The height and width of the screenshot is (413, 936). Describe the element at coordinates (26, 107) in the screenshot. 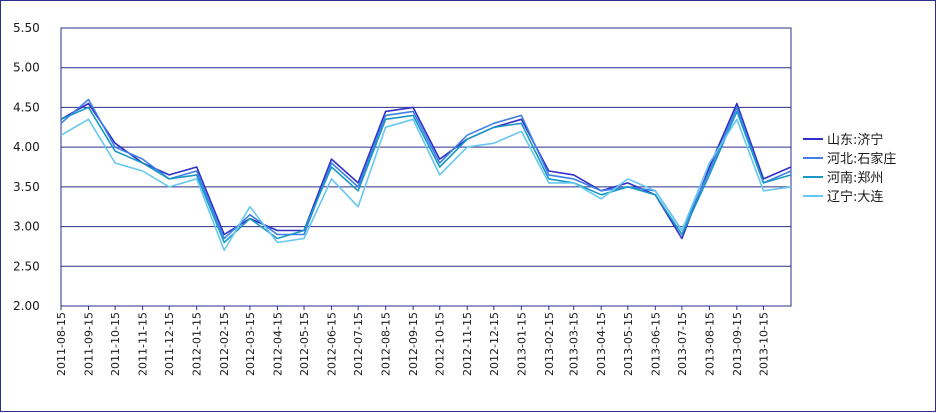

I see `y-tick-label: 4.50` at that location.